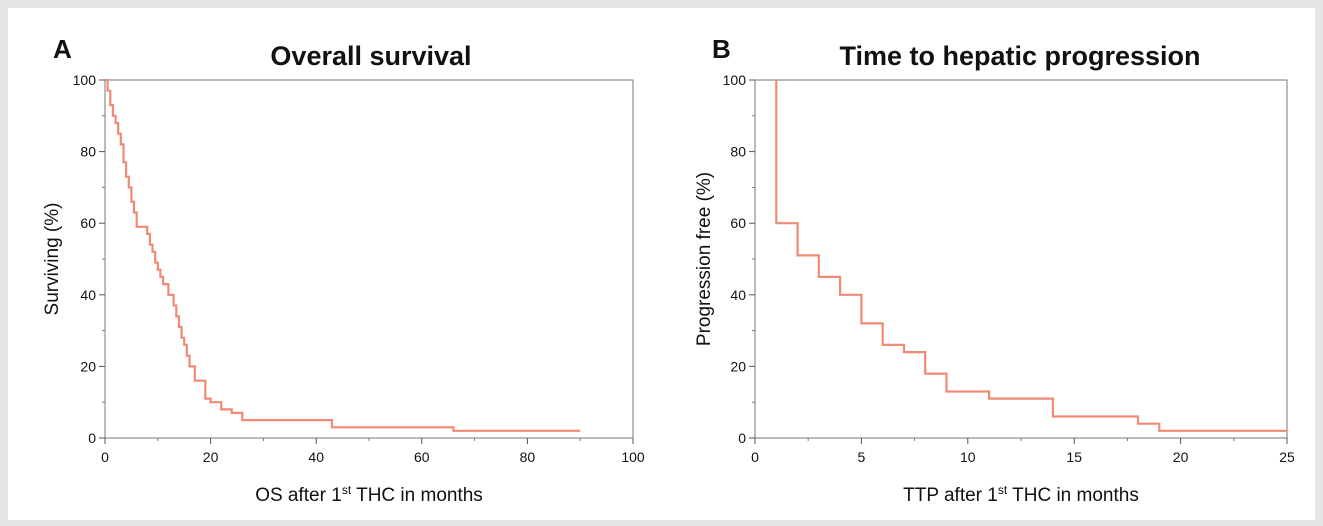 This screenshot has height=526, width=1323. I want to click on panel-a-x-label-post: THC in months, so click(417, 495).